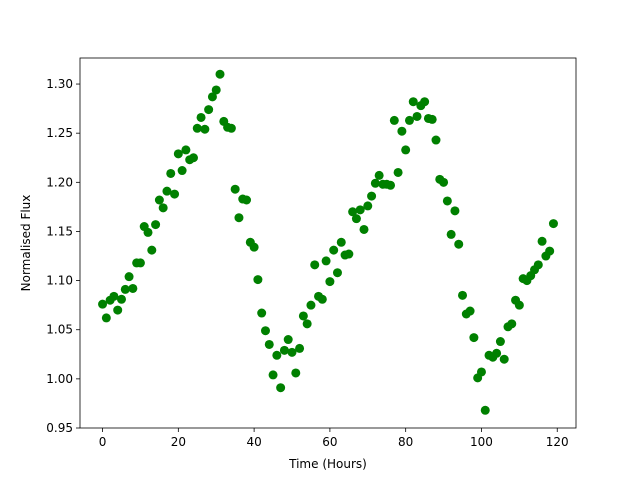  I want to click on x-tick-label: 20, so click(178, 442).